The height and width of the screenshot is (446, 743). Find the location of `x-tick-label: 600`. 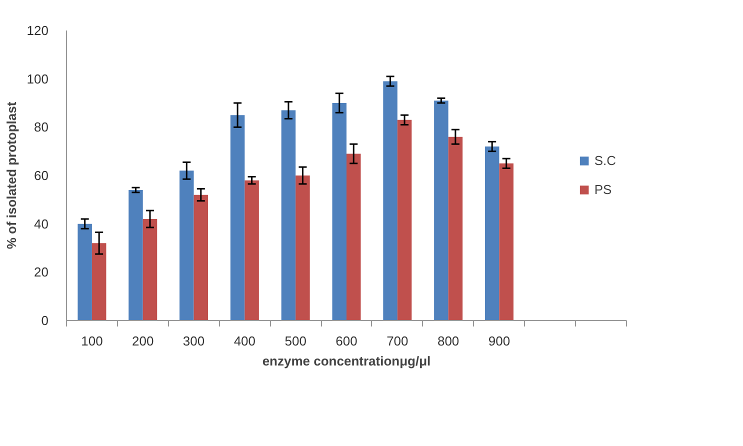

x-tick-label: 600 is located at coordinates (347, 341).